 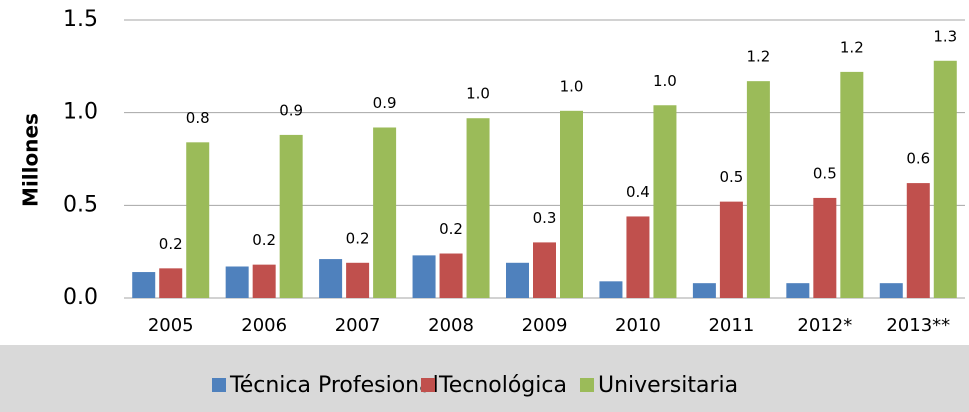 What do you see at coordinates (80, 112) in the screenshot?
I see `y-tick-label: 1.0` at bounding box center [80, 112].